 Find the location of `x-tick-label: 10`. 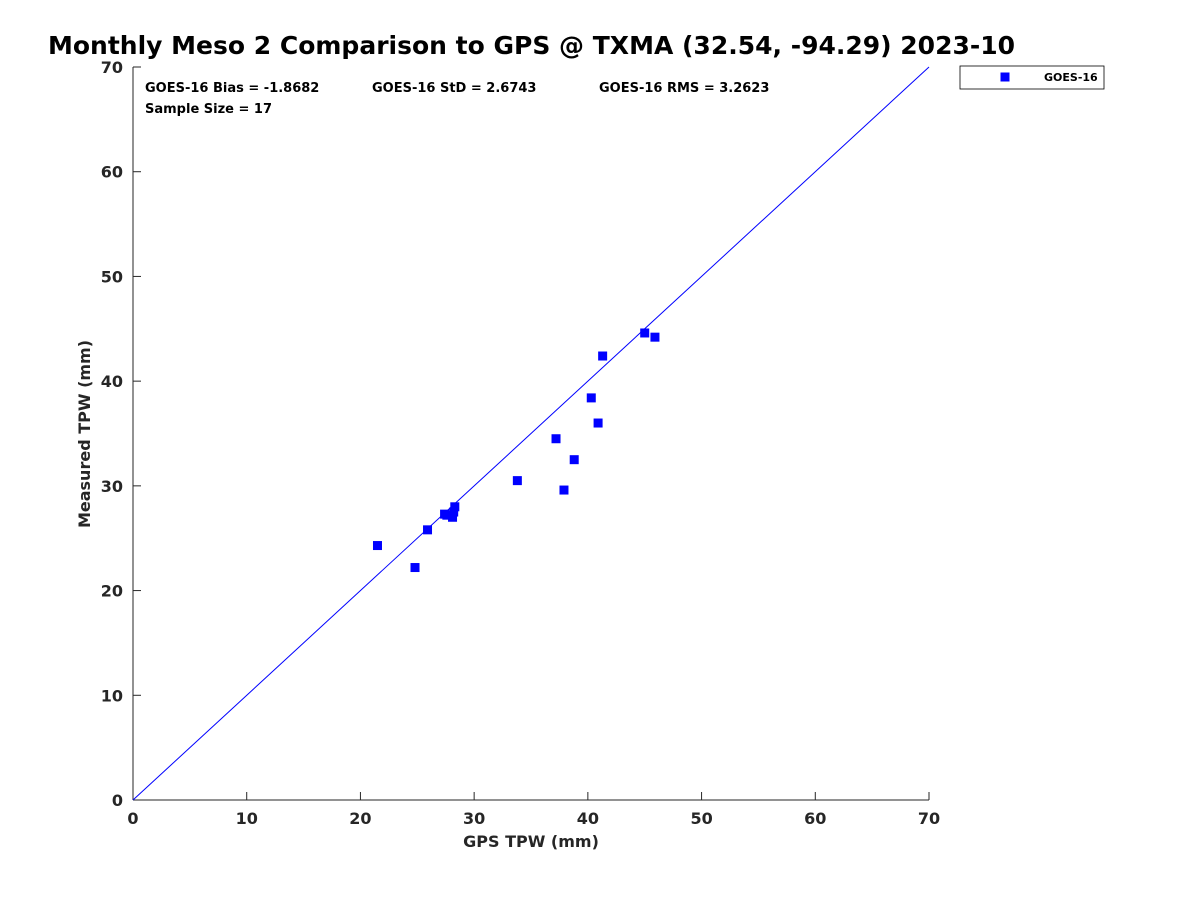

x-tick-label: 10 is located at coordinates (247, 818).